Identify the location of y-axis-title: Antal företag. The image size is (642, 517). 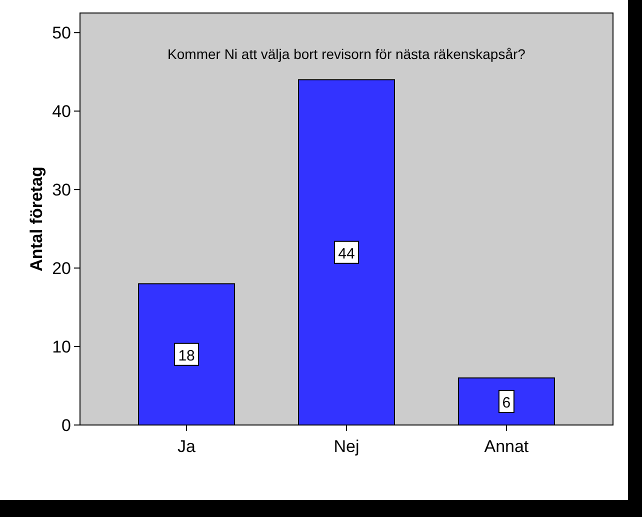
(36, 219).